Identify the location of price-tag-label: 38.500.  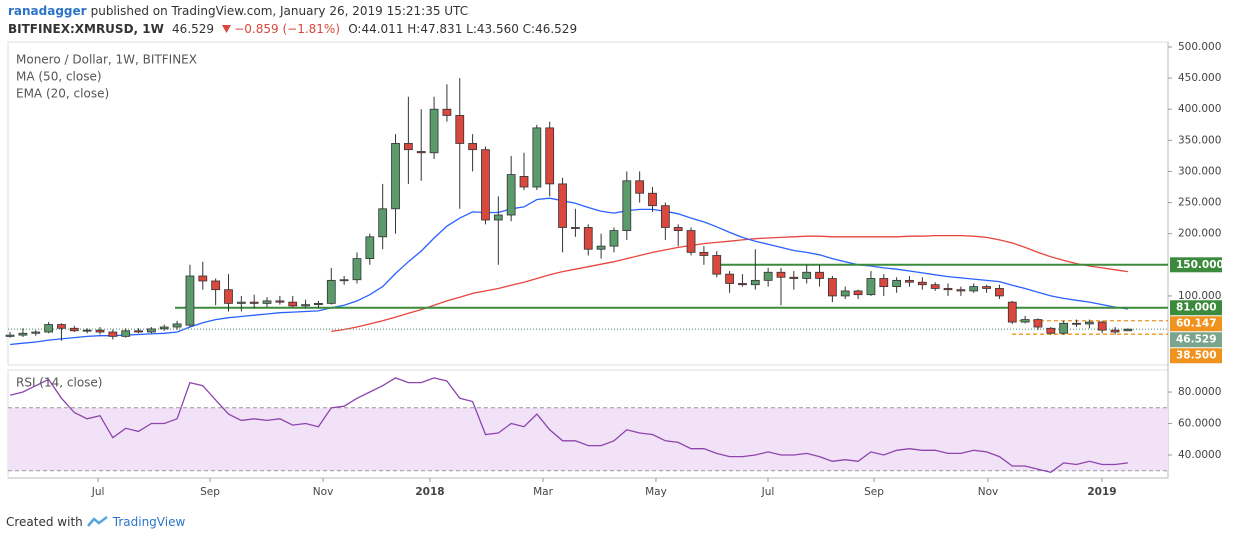
(1196, 356).